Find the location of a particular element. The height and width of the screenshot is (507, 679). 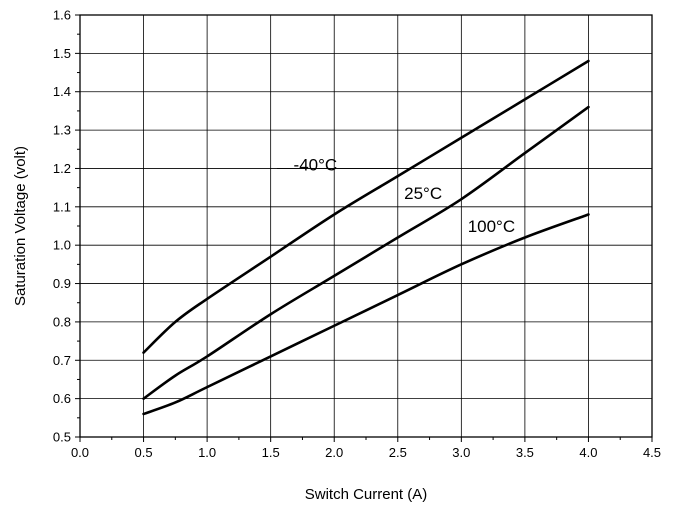

x-tick-label: 2.0 is located at coordinates (334, 452).